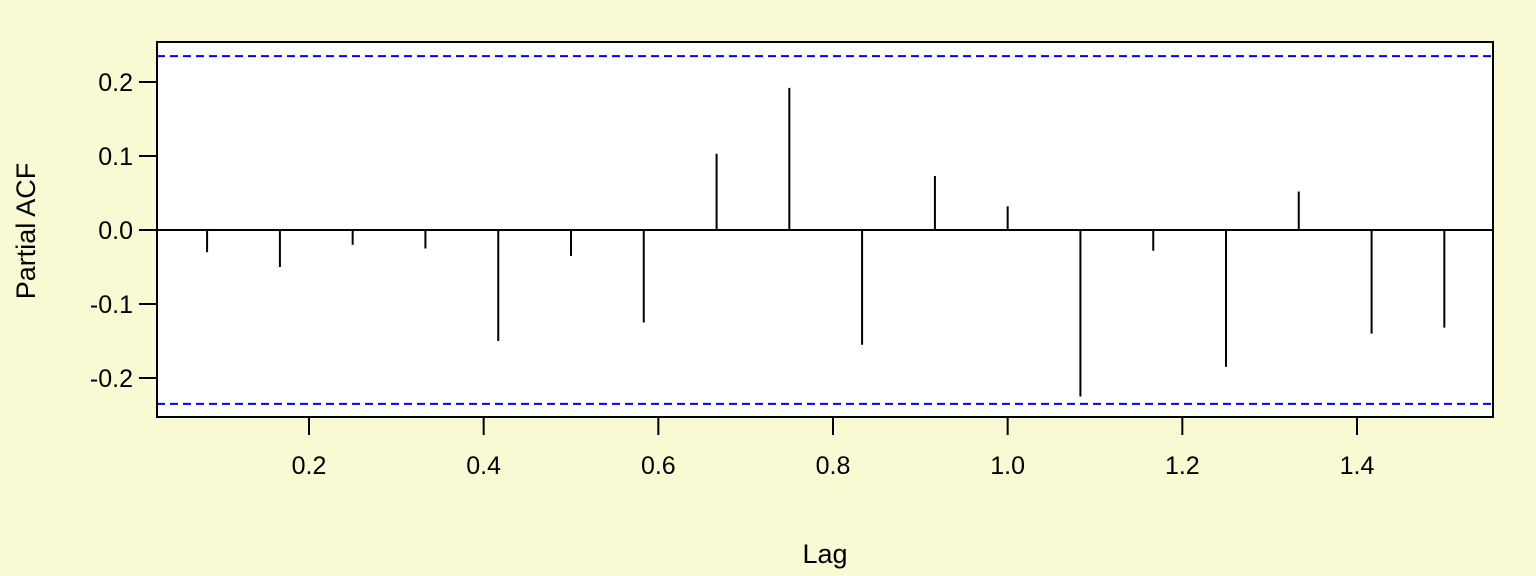 The width and height of the screenshot is (1536, 576). I want to click on y-axis-title: Partial ACF, so click(26, 231).